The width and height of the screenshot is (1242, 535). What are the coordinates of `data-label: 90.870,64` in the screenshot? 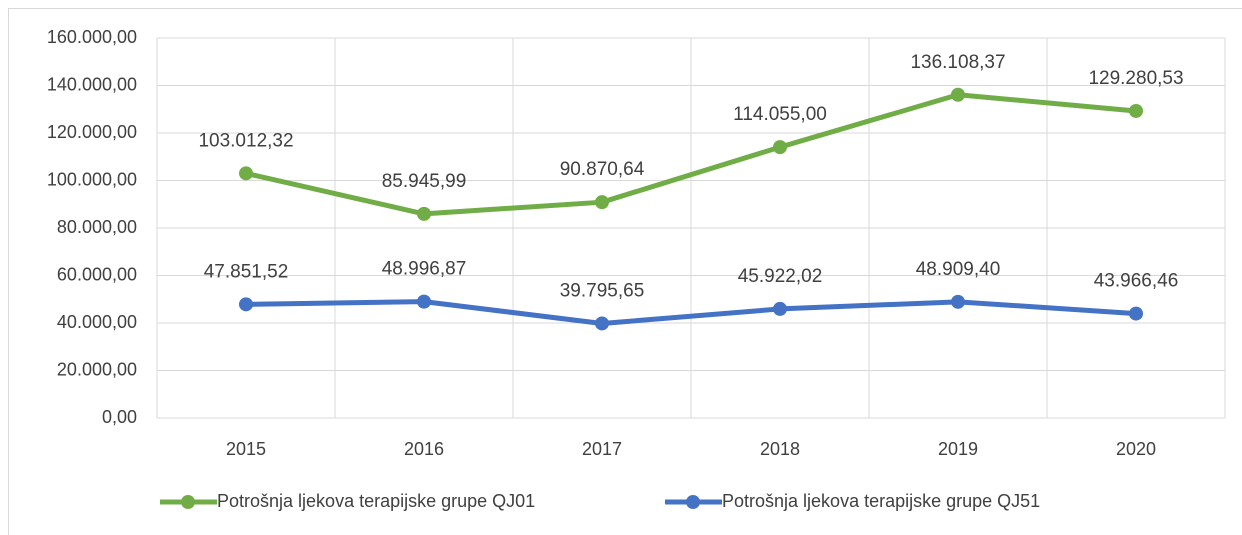 It's located at (602, 169).